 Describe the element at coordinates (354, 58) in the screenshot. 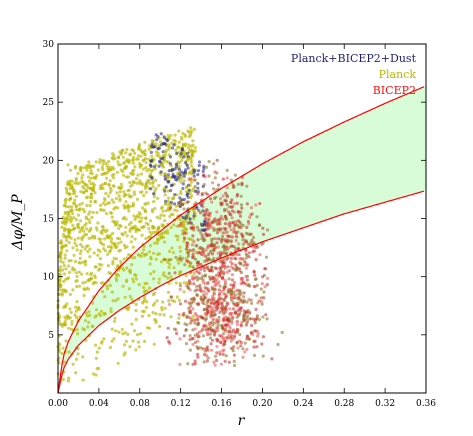

I see `legend-entry: Planck+BICEP2+Dust` at that location.